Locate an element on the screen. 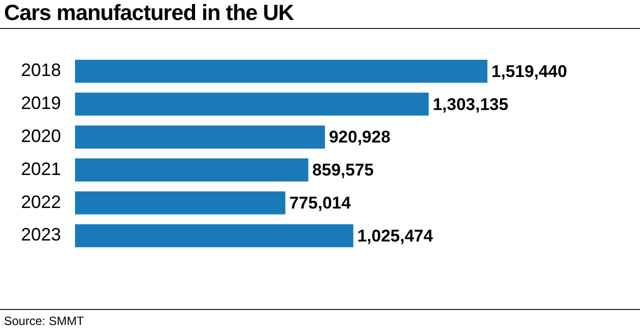 This screenshot has width=640, height=335. data-label: 859,575 is located at coordinates (343, 170).